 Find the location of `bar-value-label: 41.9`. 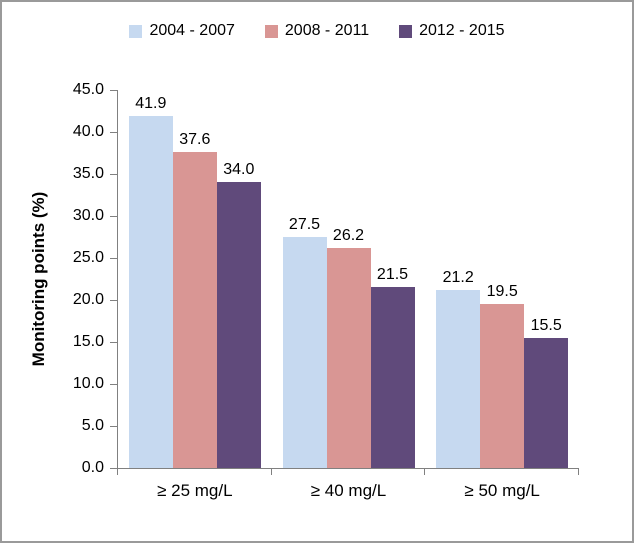

bar-value-label: 41.9 is located at coordinates (151, 104).